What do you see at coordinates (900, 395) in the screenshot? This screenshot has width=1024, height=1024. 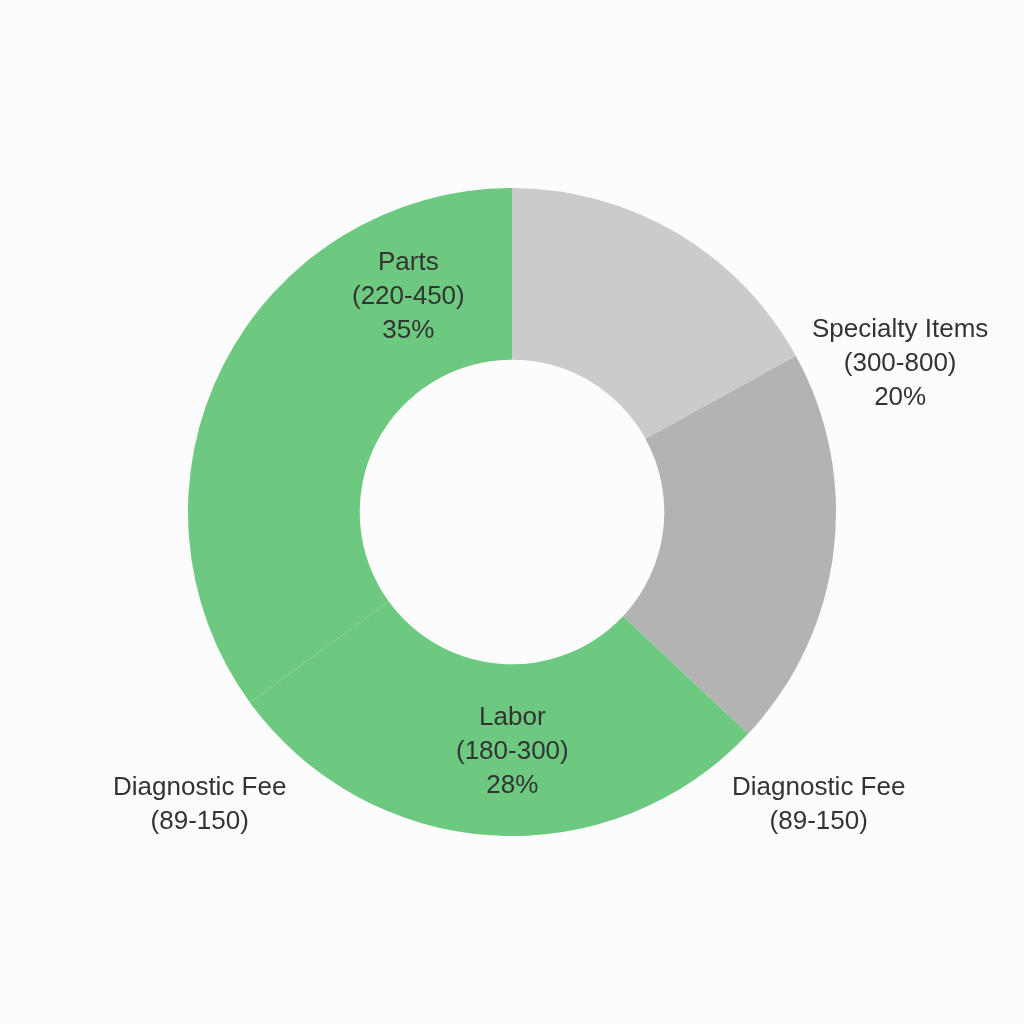 I see `data-label: 20%` at bounding box center [900, 395].